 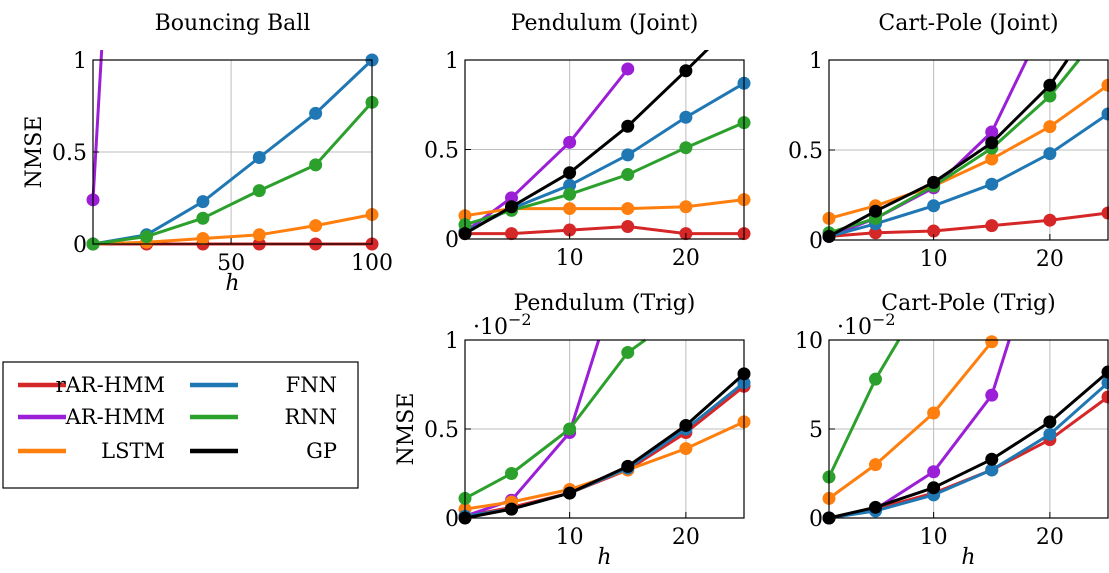 What do you see at coordinates (605, 303) in the screenshot?
I see `chart-title: Pendulum (Trig)` at bounding box center [605, 303].